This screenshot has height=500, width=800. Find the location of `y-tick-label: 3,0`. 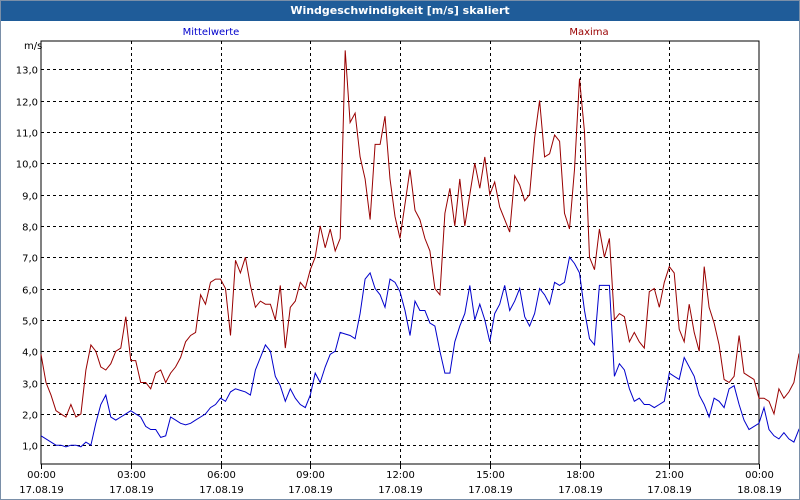

y-tick-label: 3,0 is located at coordinates (30, 385).